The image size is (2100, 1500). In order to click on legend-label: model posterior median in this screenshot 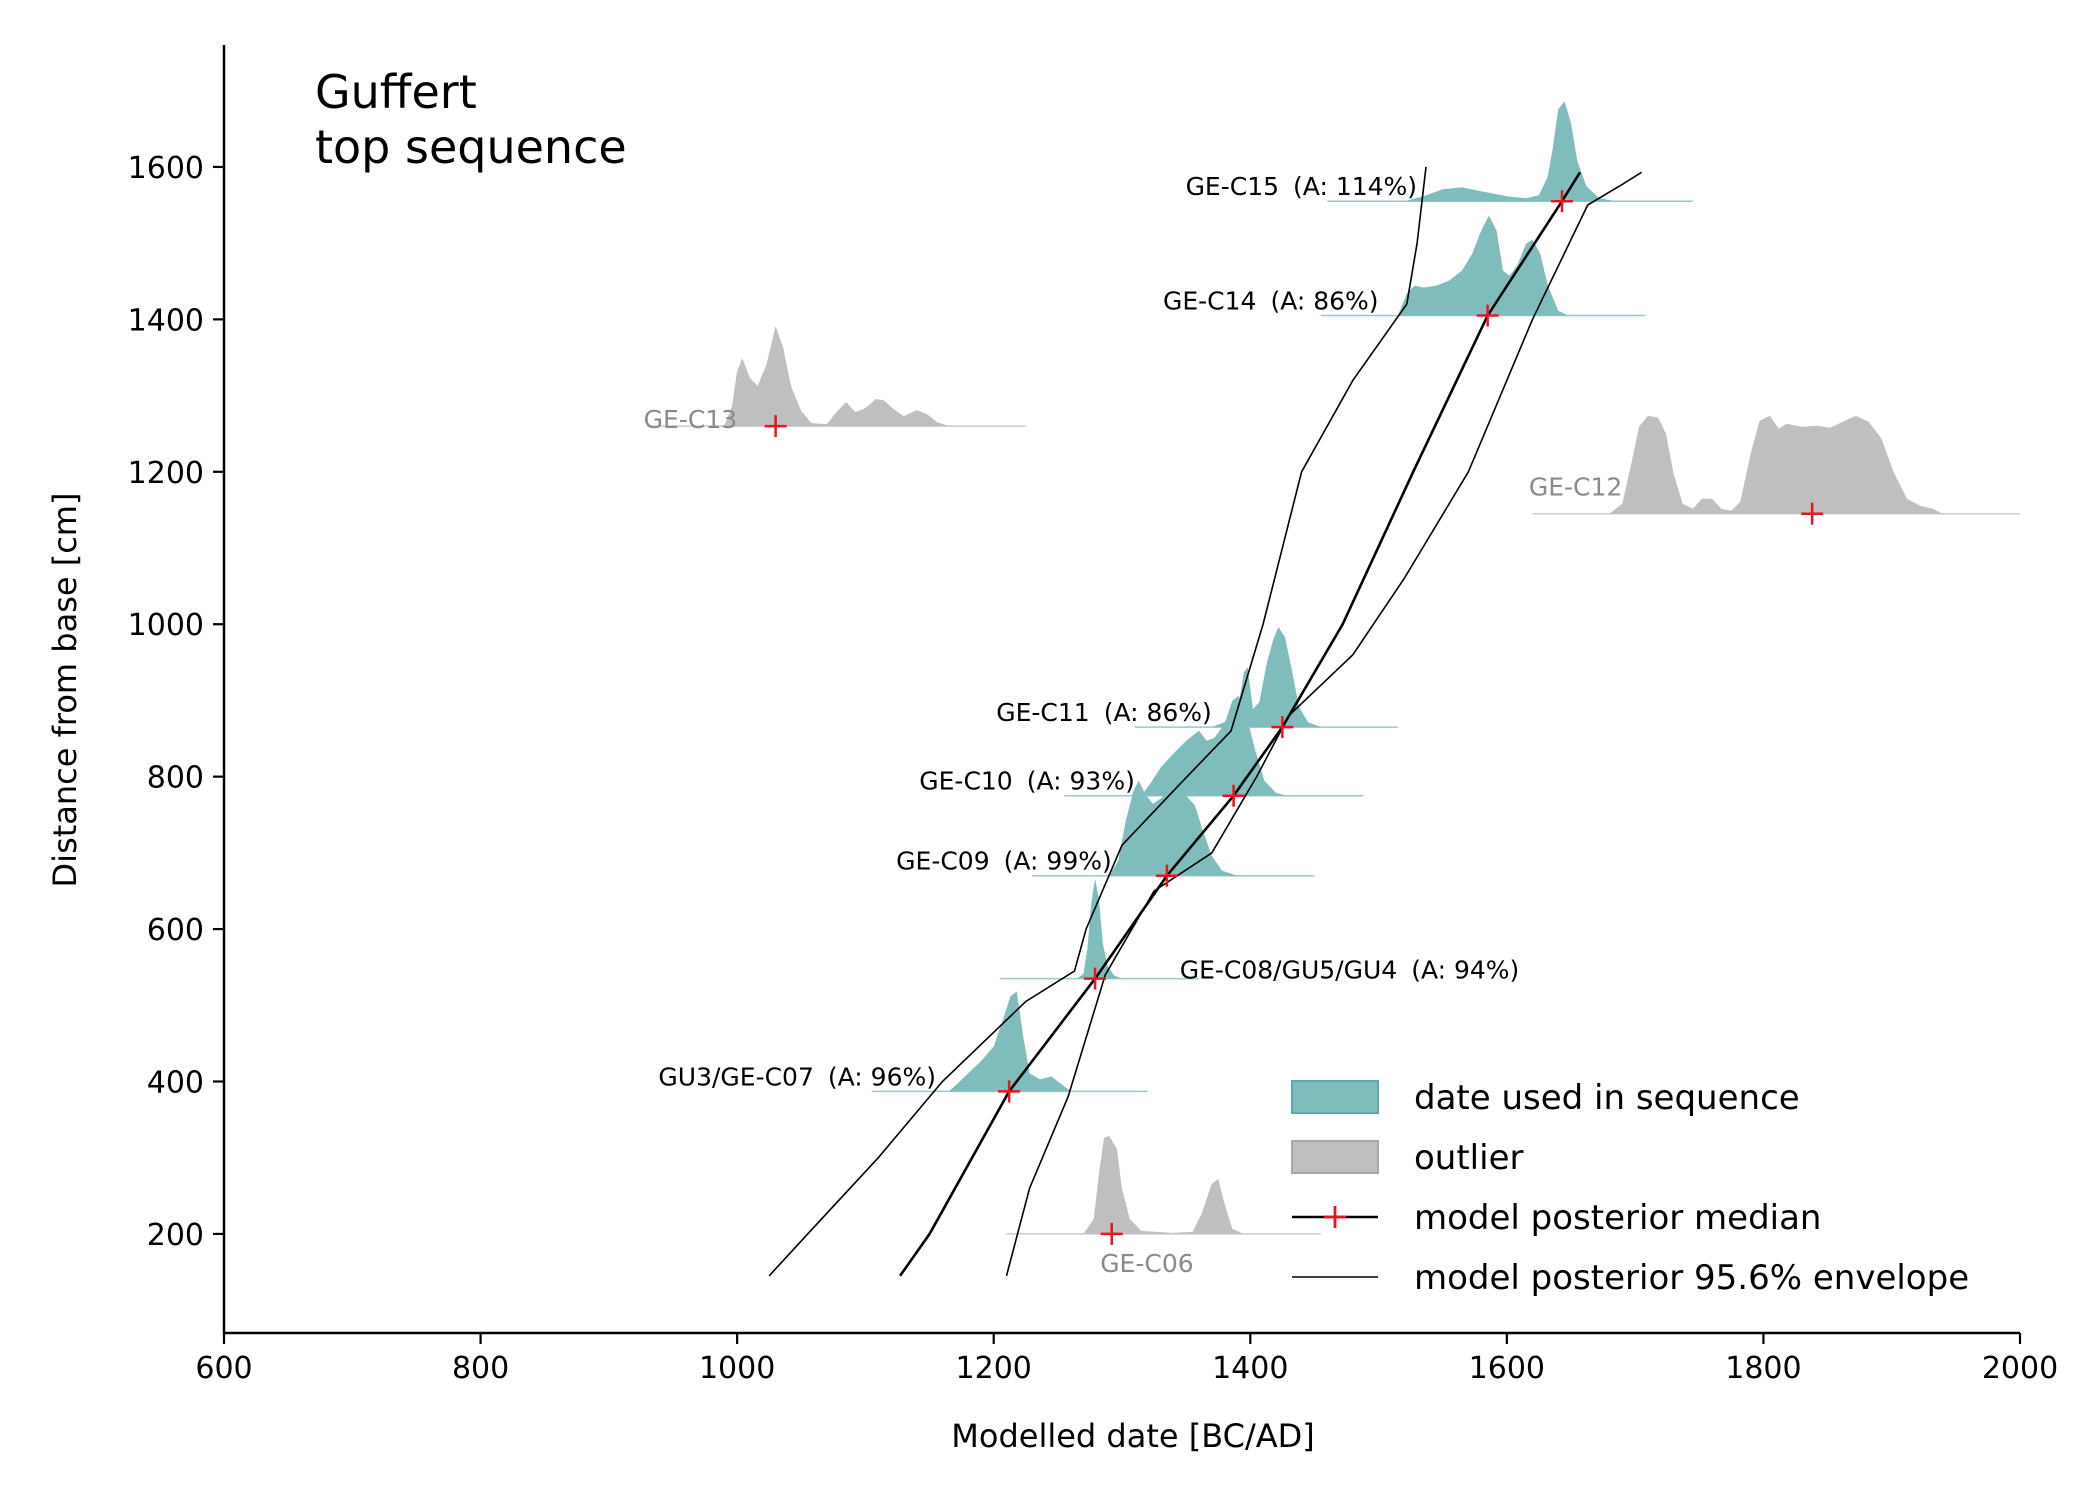, I will do `click(1618, 1218)`.